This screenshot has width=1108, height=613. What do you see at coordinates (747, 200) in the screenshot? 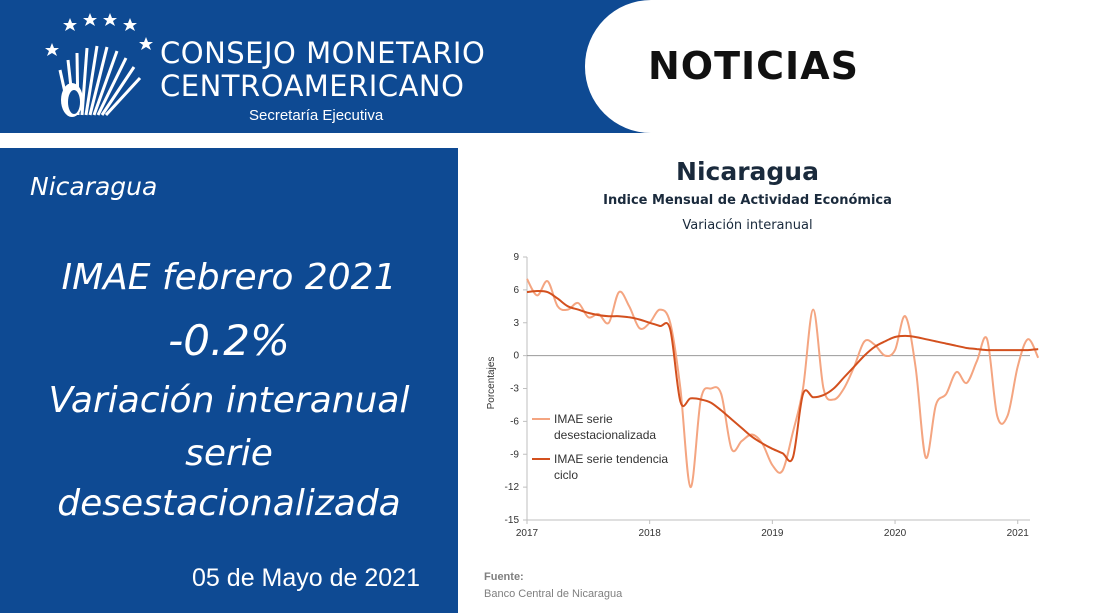
I see `chart-subtitle: Indice Mensual de Actividad Económica` at bounding box center [747, 200].